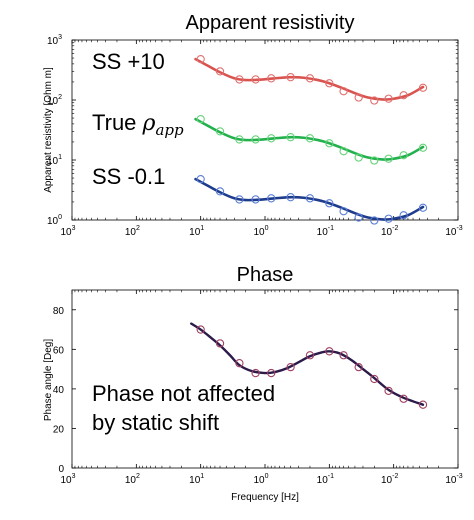 The height and width of the screenshot is (520, 474). Describe the element at coordinates (183, 393) in the screenshot. I see `annotation-phase-line-1: Phase not affected` at that location.